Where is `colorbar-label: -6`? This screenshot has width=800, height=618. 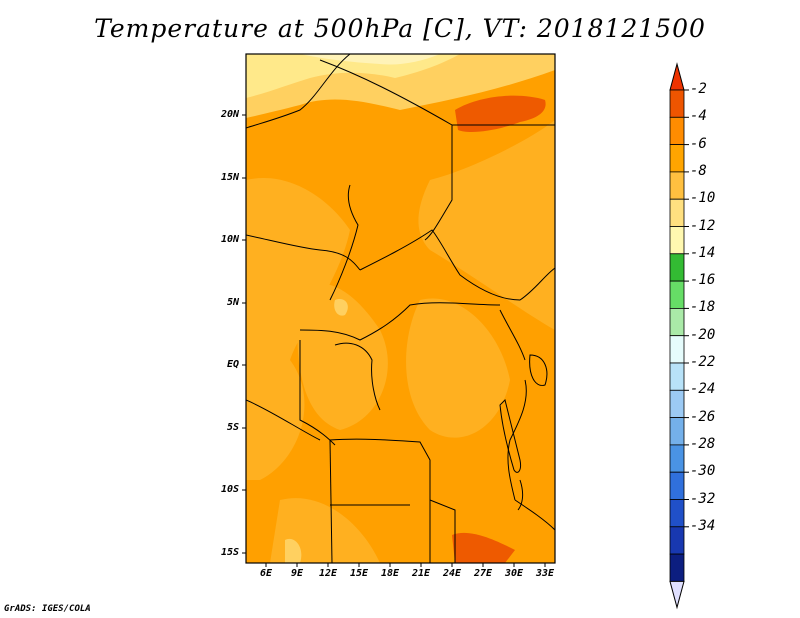 colorbar-label: -6 is located at coordinates (698, 143).